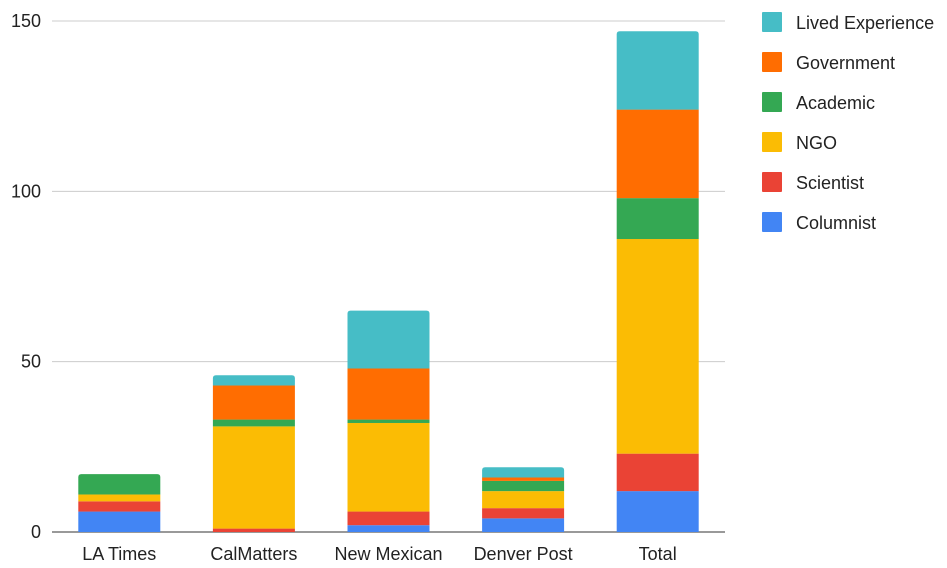  I want to click on y-tick-label: 0, so click(36, 532).